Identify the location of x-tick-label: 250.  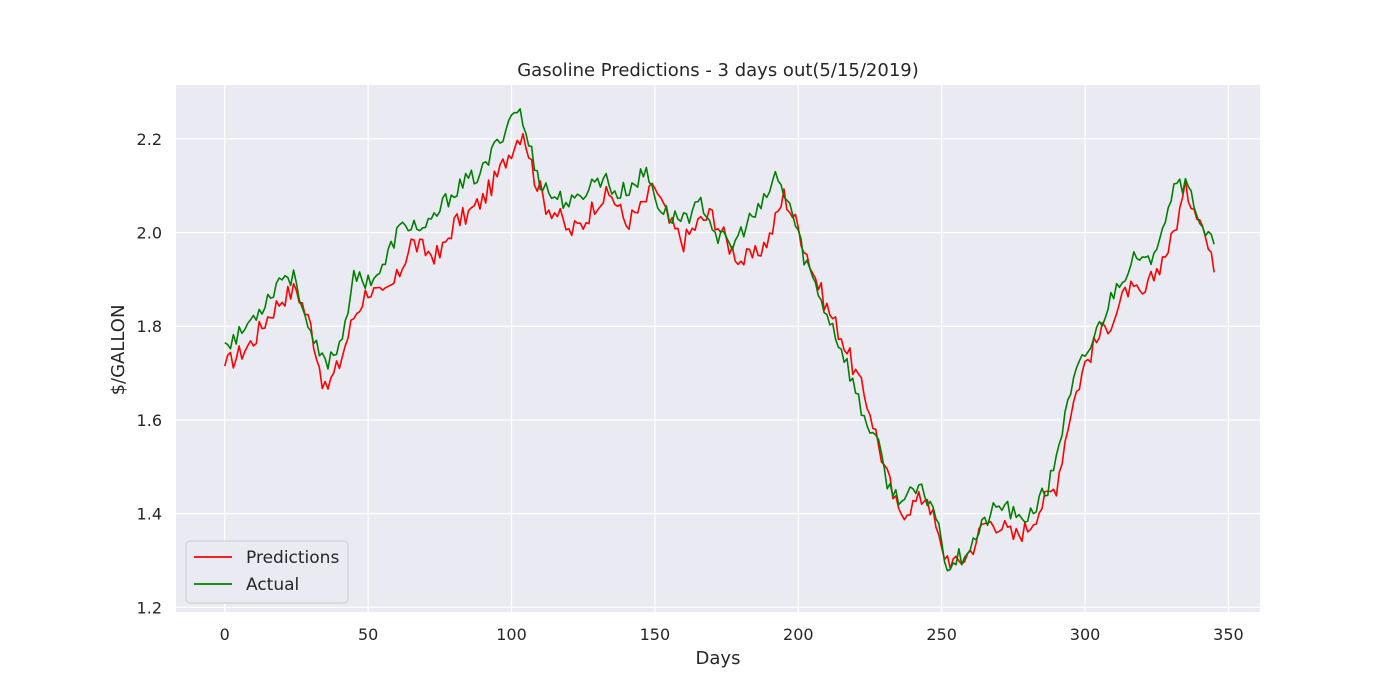
(941, 634).